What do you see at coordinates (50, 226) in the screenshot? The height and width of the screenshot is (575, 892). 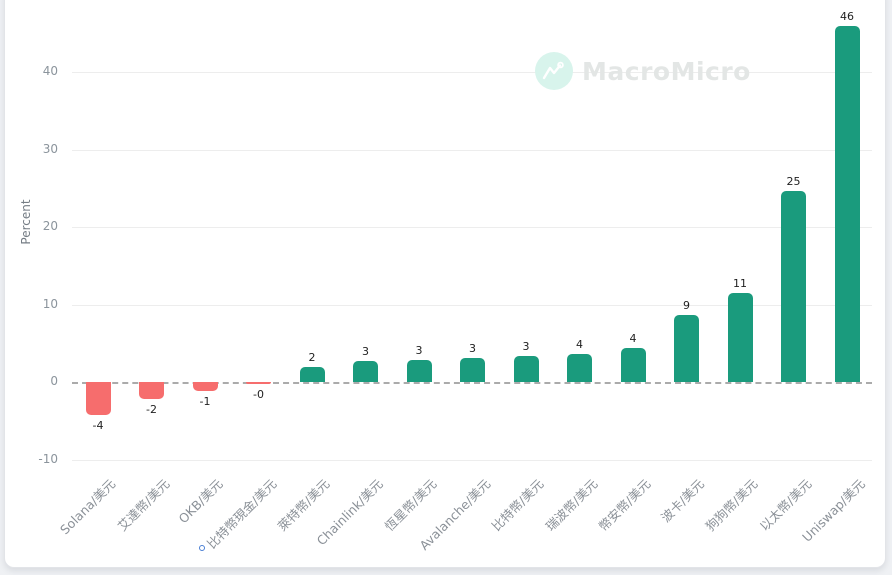 I see `y-tick-label: 20` at bounding box center [50, 226].